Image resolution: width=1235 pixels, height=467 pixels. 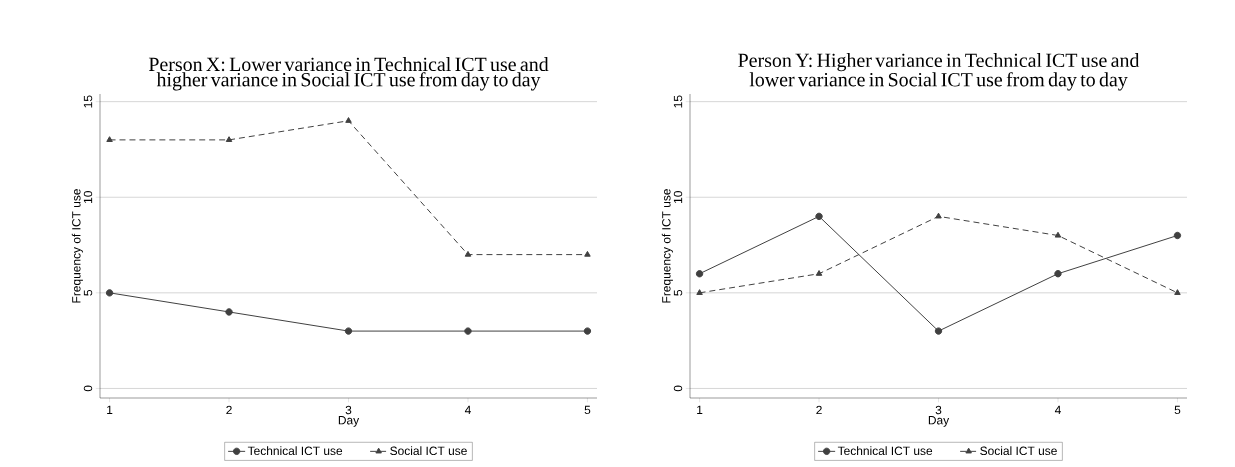 What do you see at coordinates (348, 74) in the screenshot?
I see `chart-title: Person X: Lower variance in Technical ICT use and higher variance in Social ICT use from day to day` at bounding box center [348, 74].